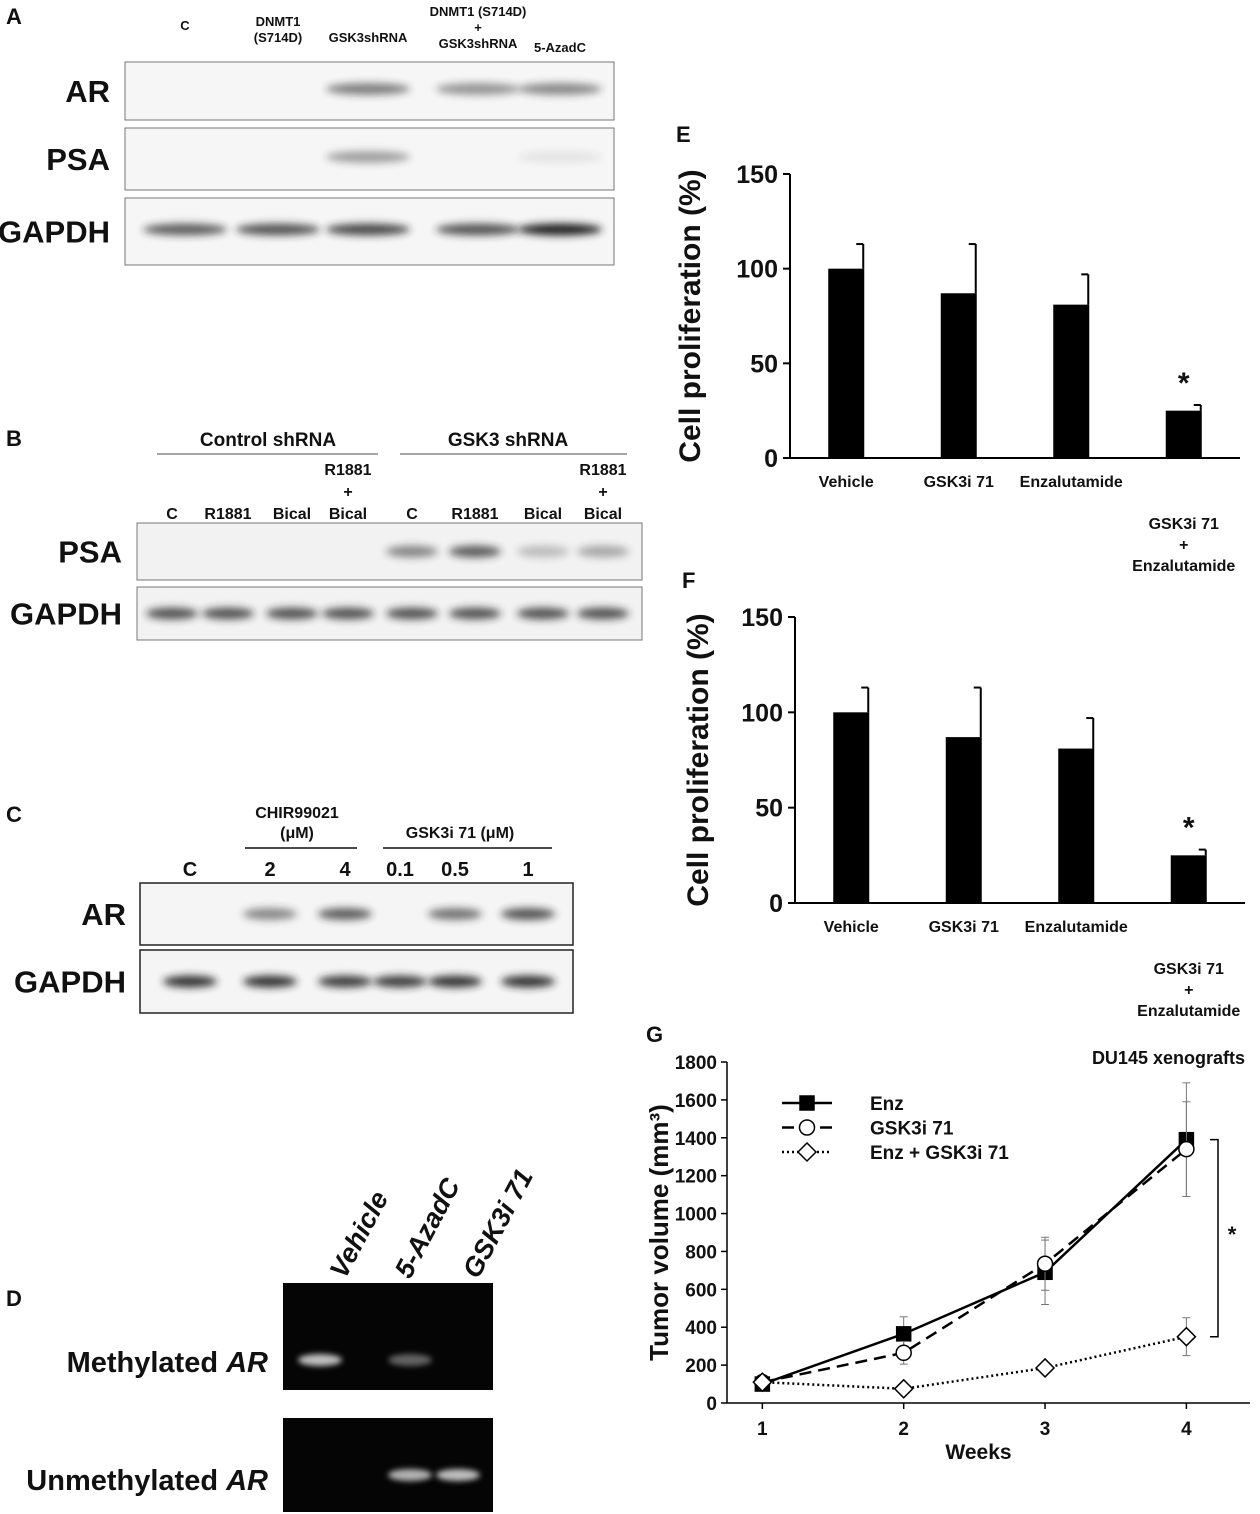 Image resolution: width=1260 pixels, height=1514 pixels. What do you see at coordinates (696, 1101) in the screenshot?
I see `y-tick-label: 1600` at bounding box center [696, 1101].